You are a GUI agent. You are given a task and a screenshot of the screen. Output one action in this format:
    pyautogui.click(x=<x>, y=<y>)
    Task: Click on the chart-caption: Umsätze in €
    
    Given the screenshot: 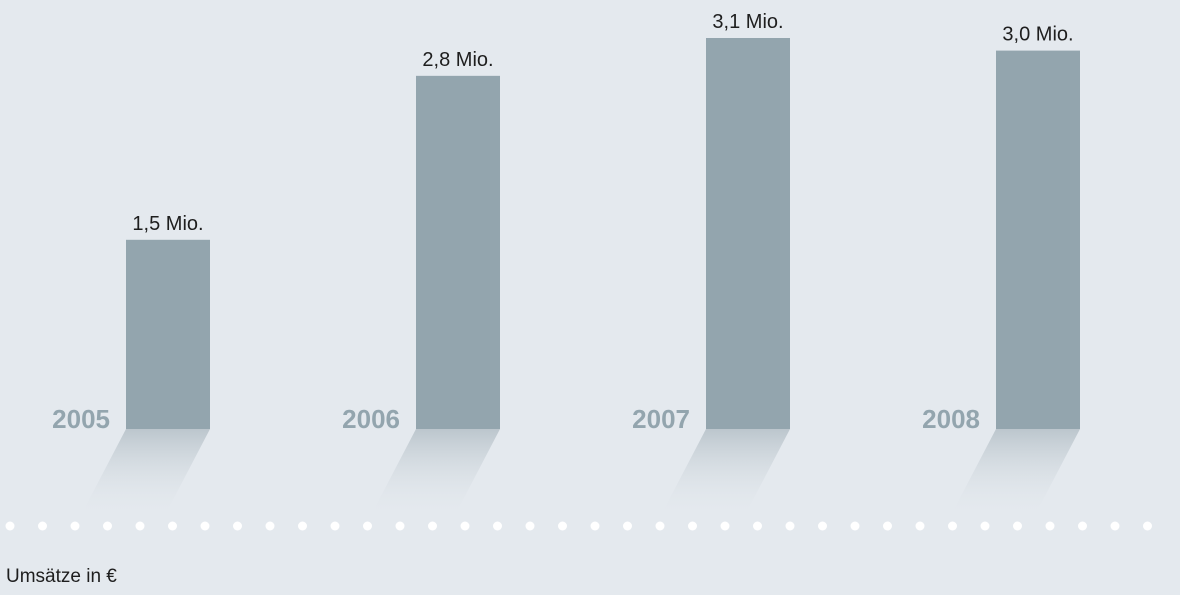 What is the action you would take?
    pyautogui.click(x=61, y=576)
    